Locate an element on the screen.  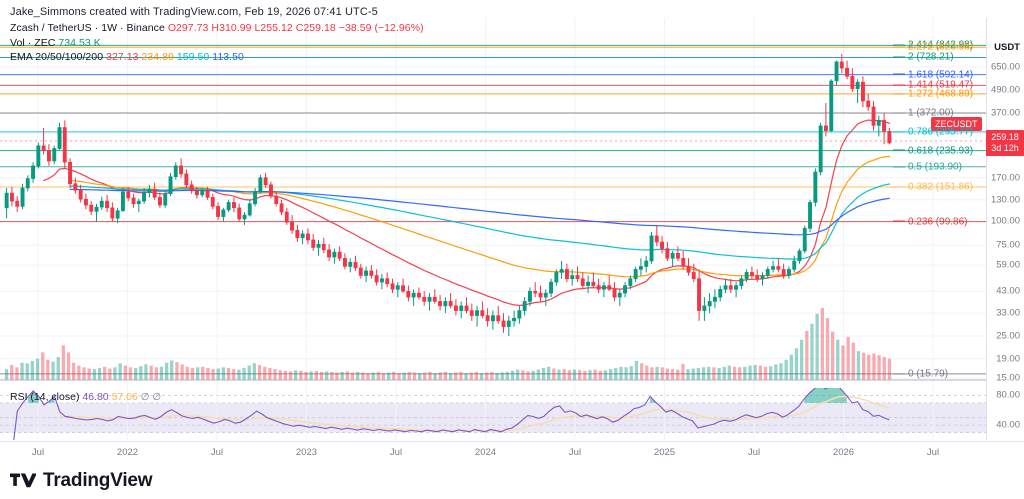
time-tick-label: 2025 is located at coordinates (664, 452).